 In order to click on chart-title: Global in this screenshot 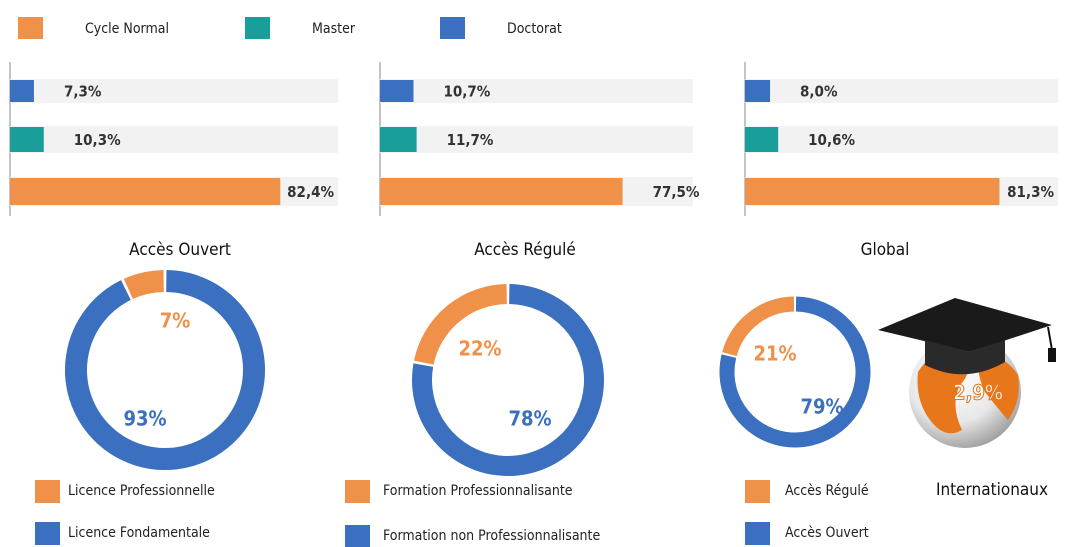, I will do `click(885, 250)`.